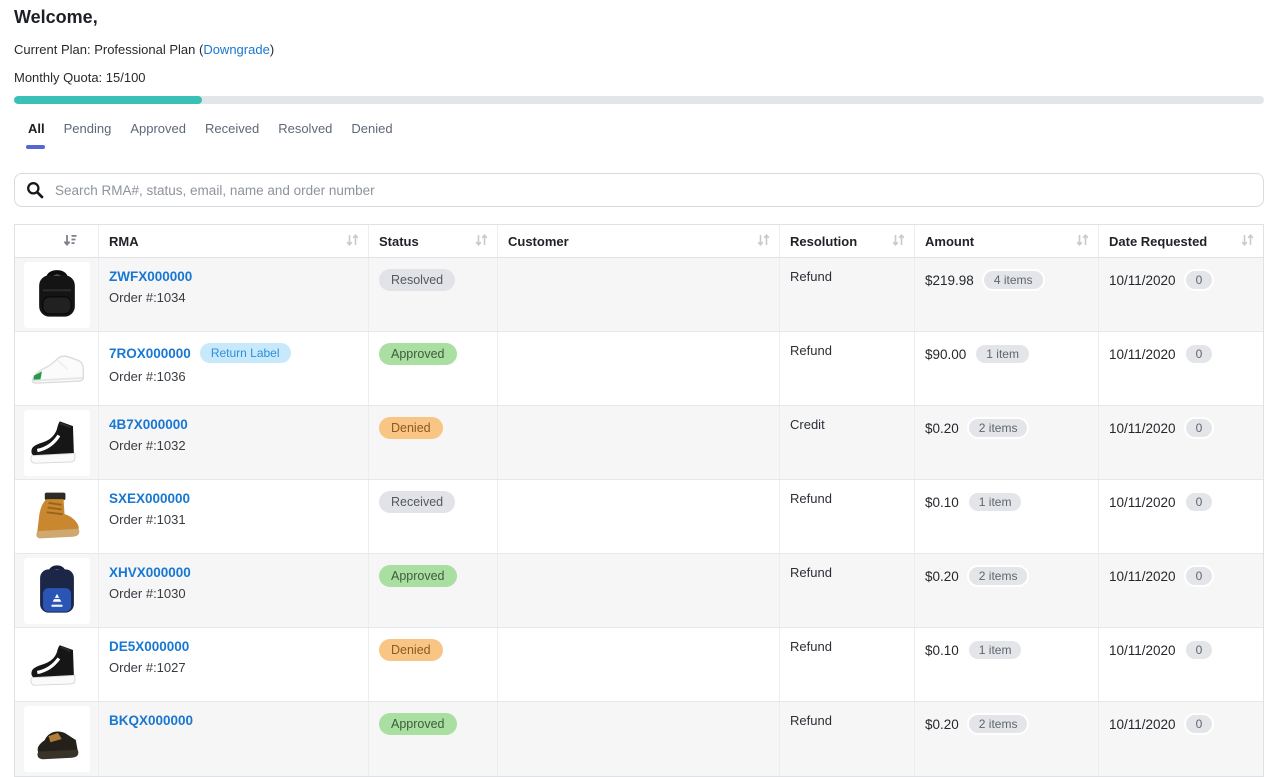  Describe the element at coordinates (232, 128) in the screenshot. I see `tab-received: Received` at that location.